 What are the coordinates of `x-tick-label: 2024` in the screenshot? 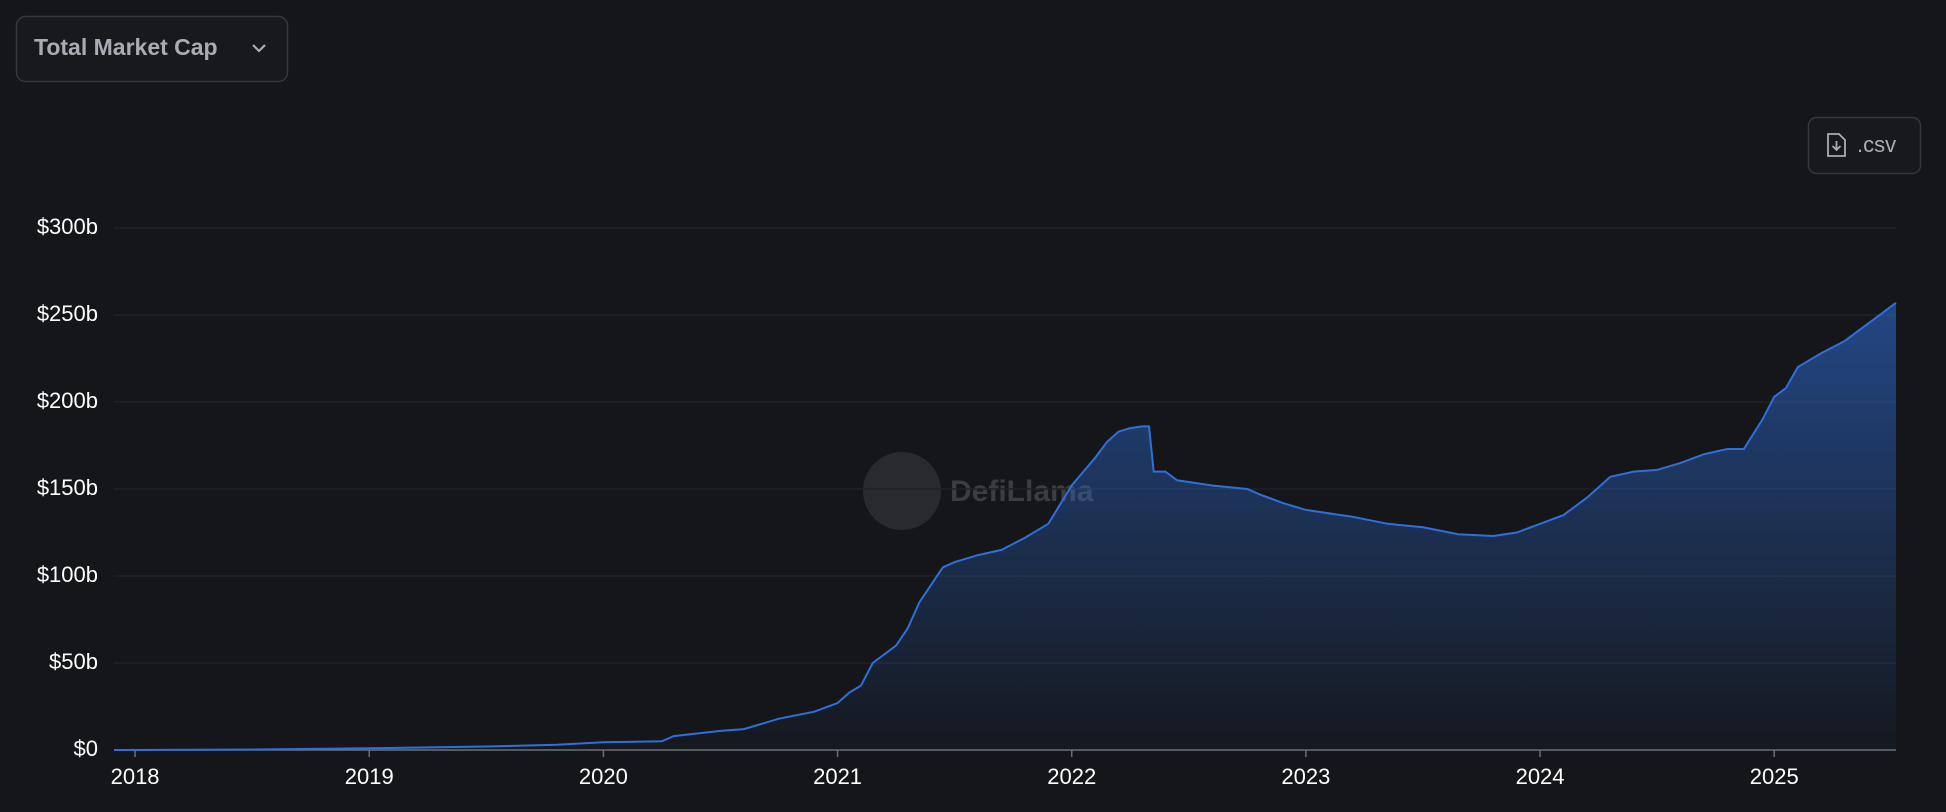 It's located at (1540, 776).